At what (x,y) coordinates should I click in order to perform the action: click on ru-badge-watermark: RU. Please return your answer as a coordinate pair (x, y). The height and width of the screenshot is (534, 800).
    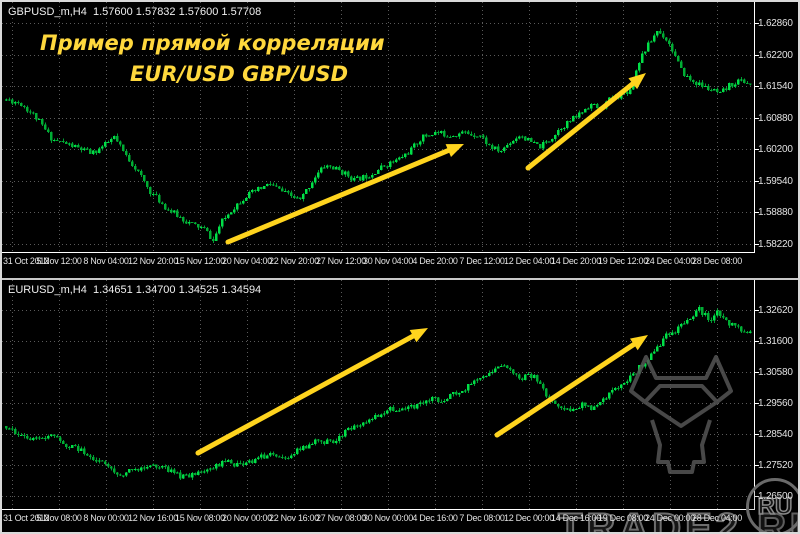
    Looking at the image, I should click on (772, 505).